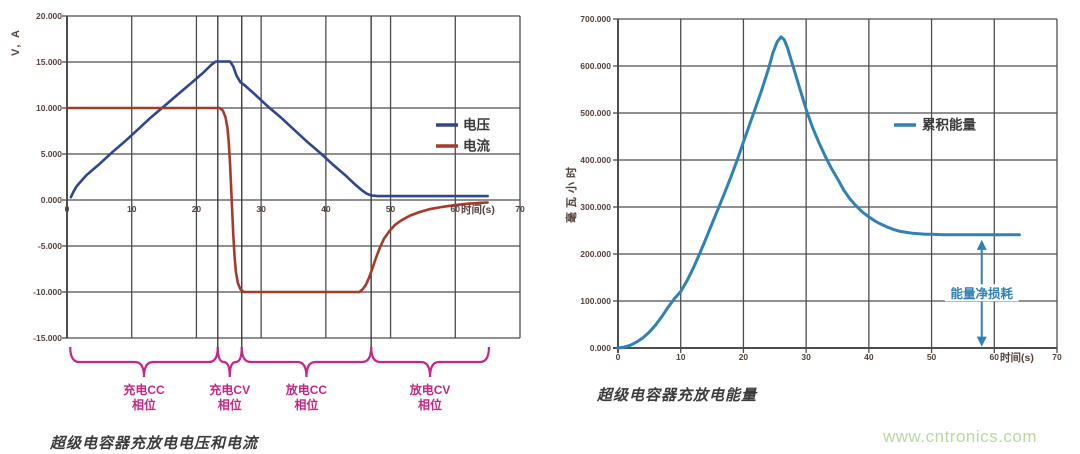  What do you see at coordinates (144, 397) in the screenshot?
I see `phase-label-0: 充电CC 相位` at bounding box center [144, 397].